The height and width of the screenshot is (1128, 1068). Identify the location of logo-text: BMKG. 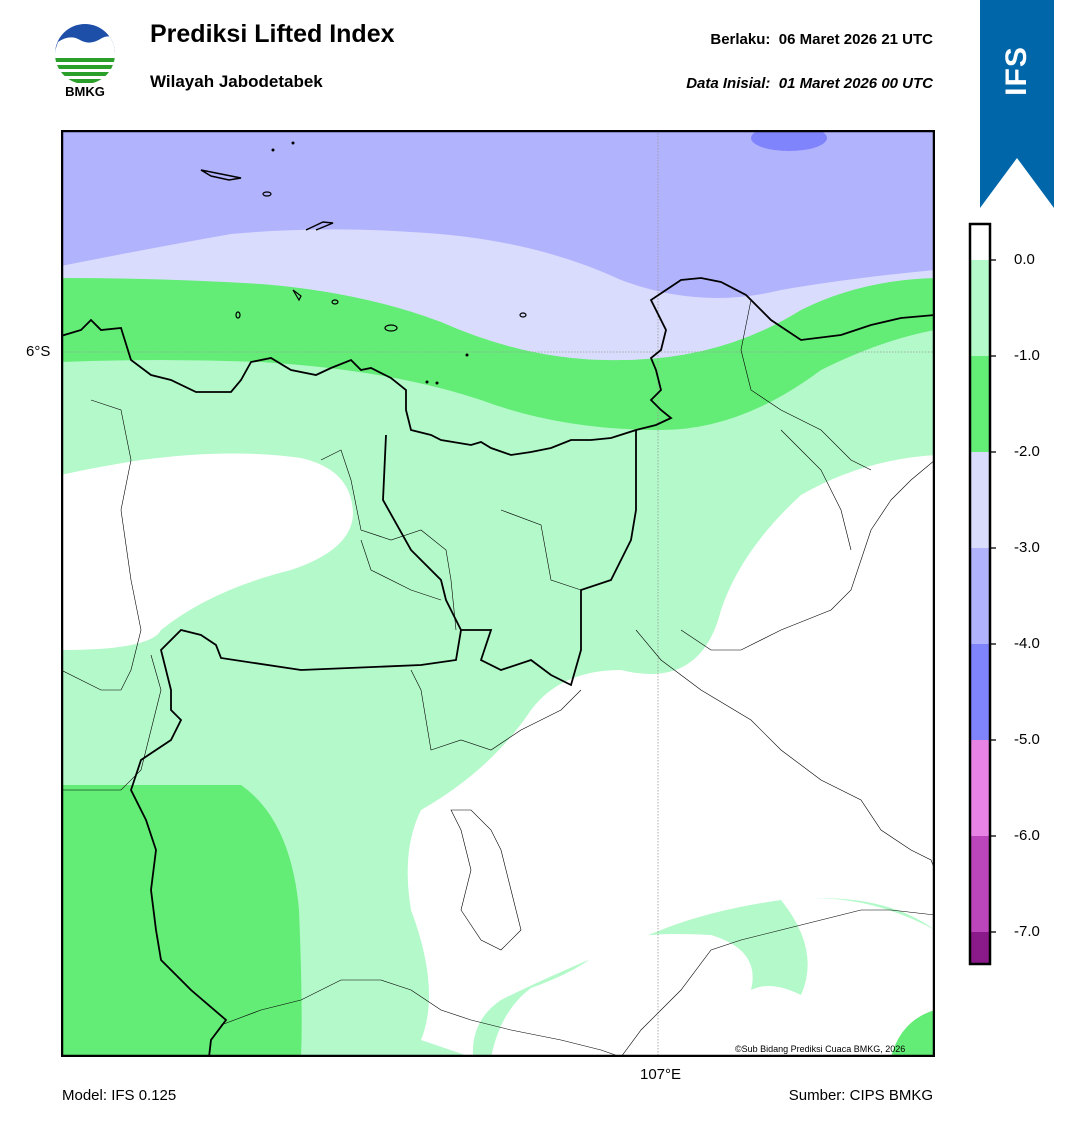
(85, 91).